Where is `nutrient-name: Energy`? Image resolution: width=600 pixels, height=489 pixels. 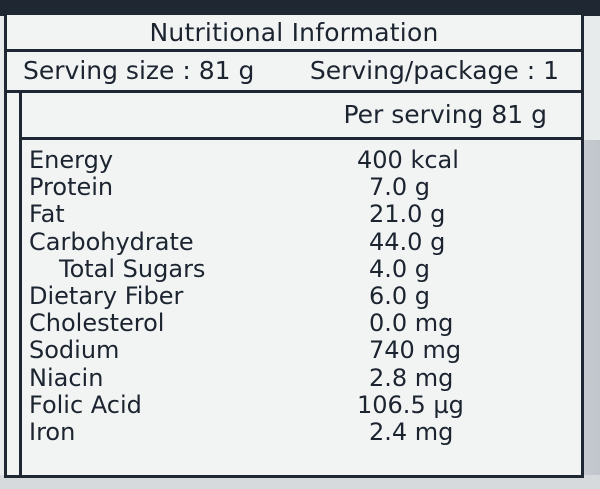 nutrient-name: Energy is located at coordinates (71, 160).